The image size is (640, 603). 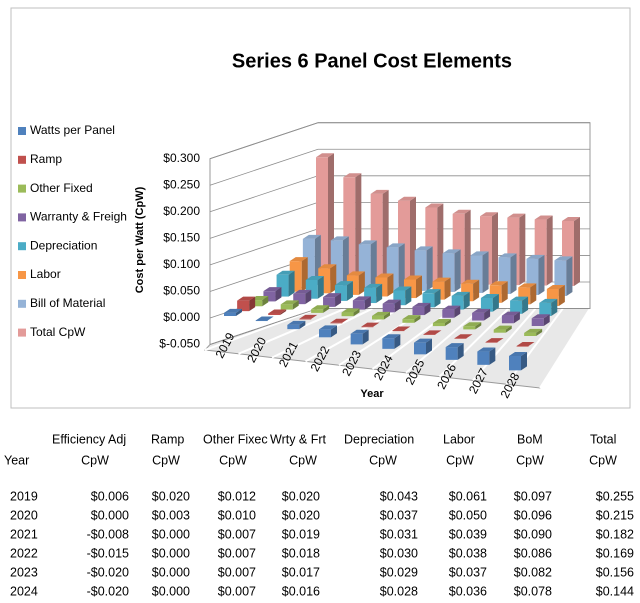 What do you see at coordinates (399, 167) in the screenshot?
I see `grid-line` at bounding box center [399, 167].